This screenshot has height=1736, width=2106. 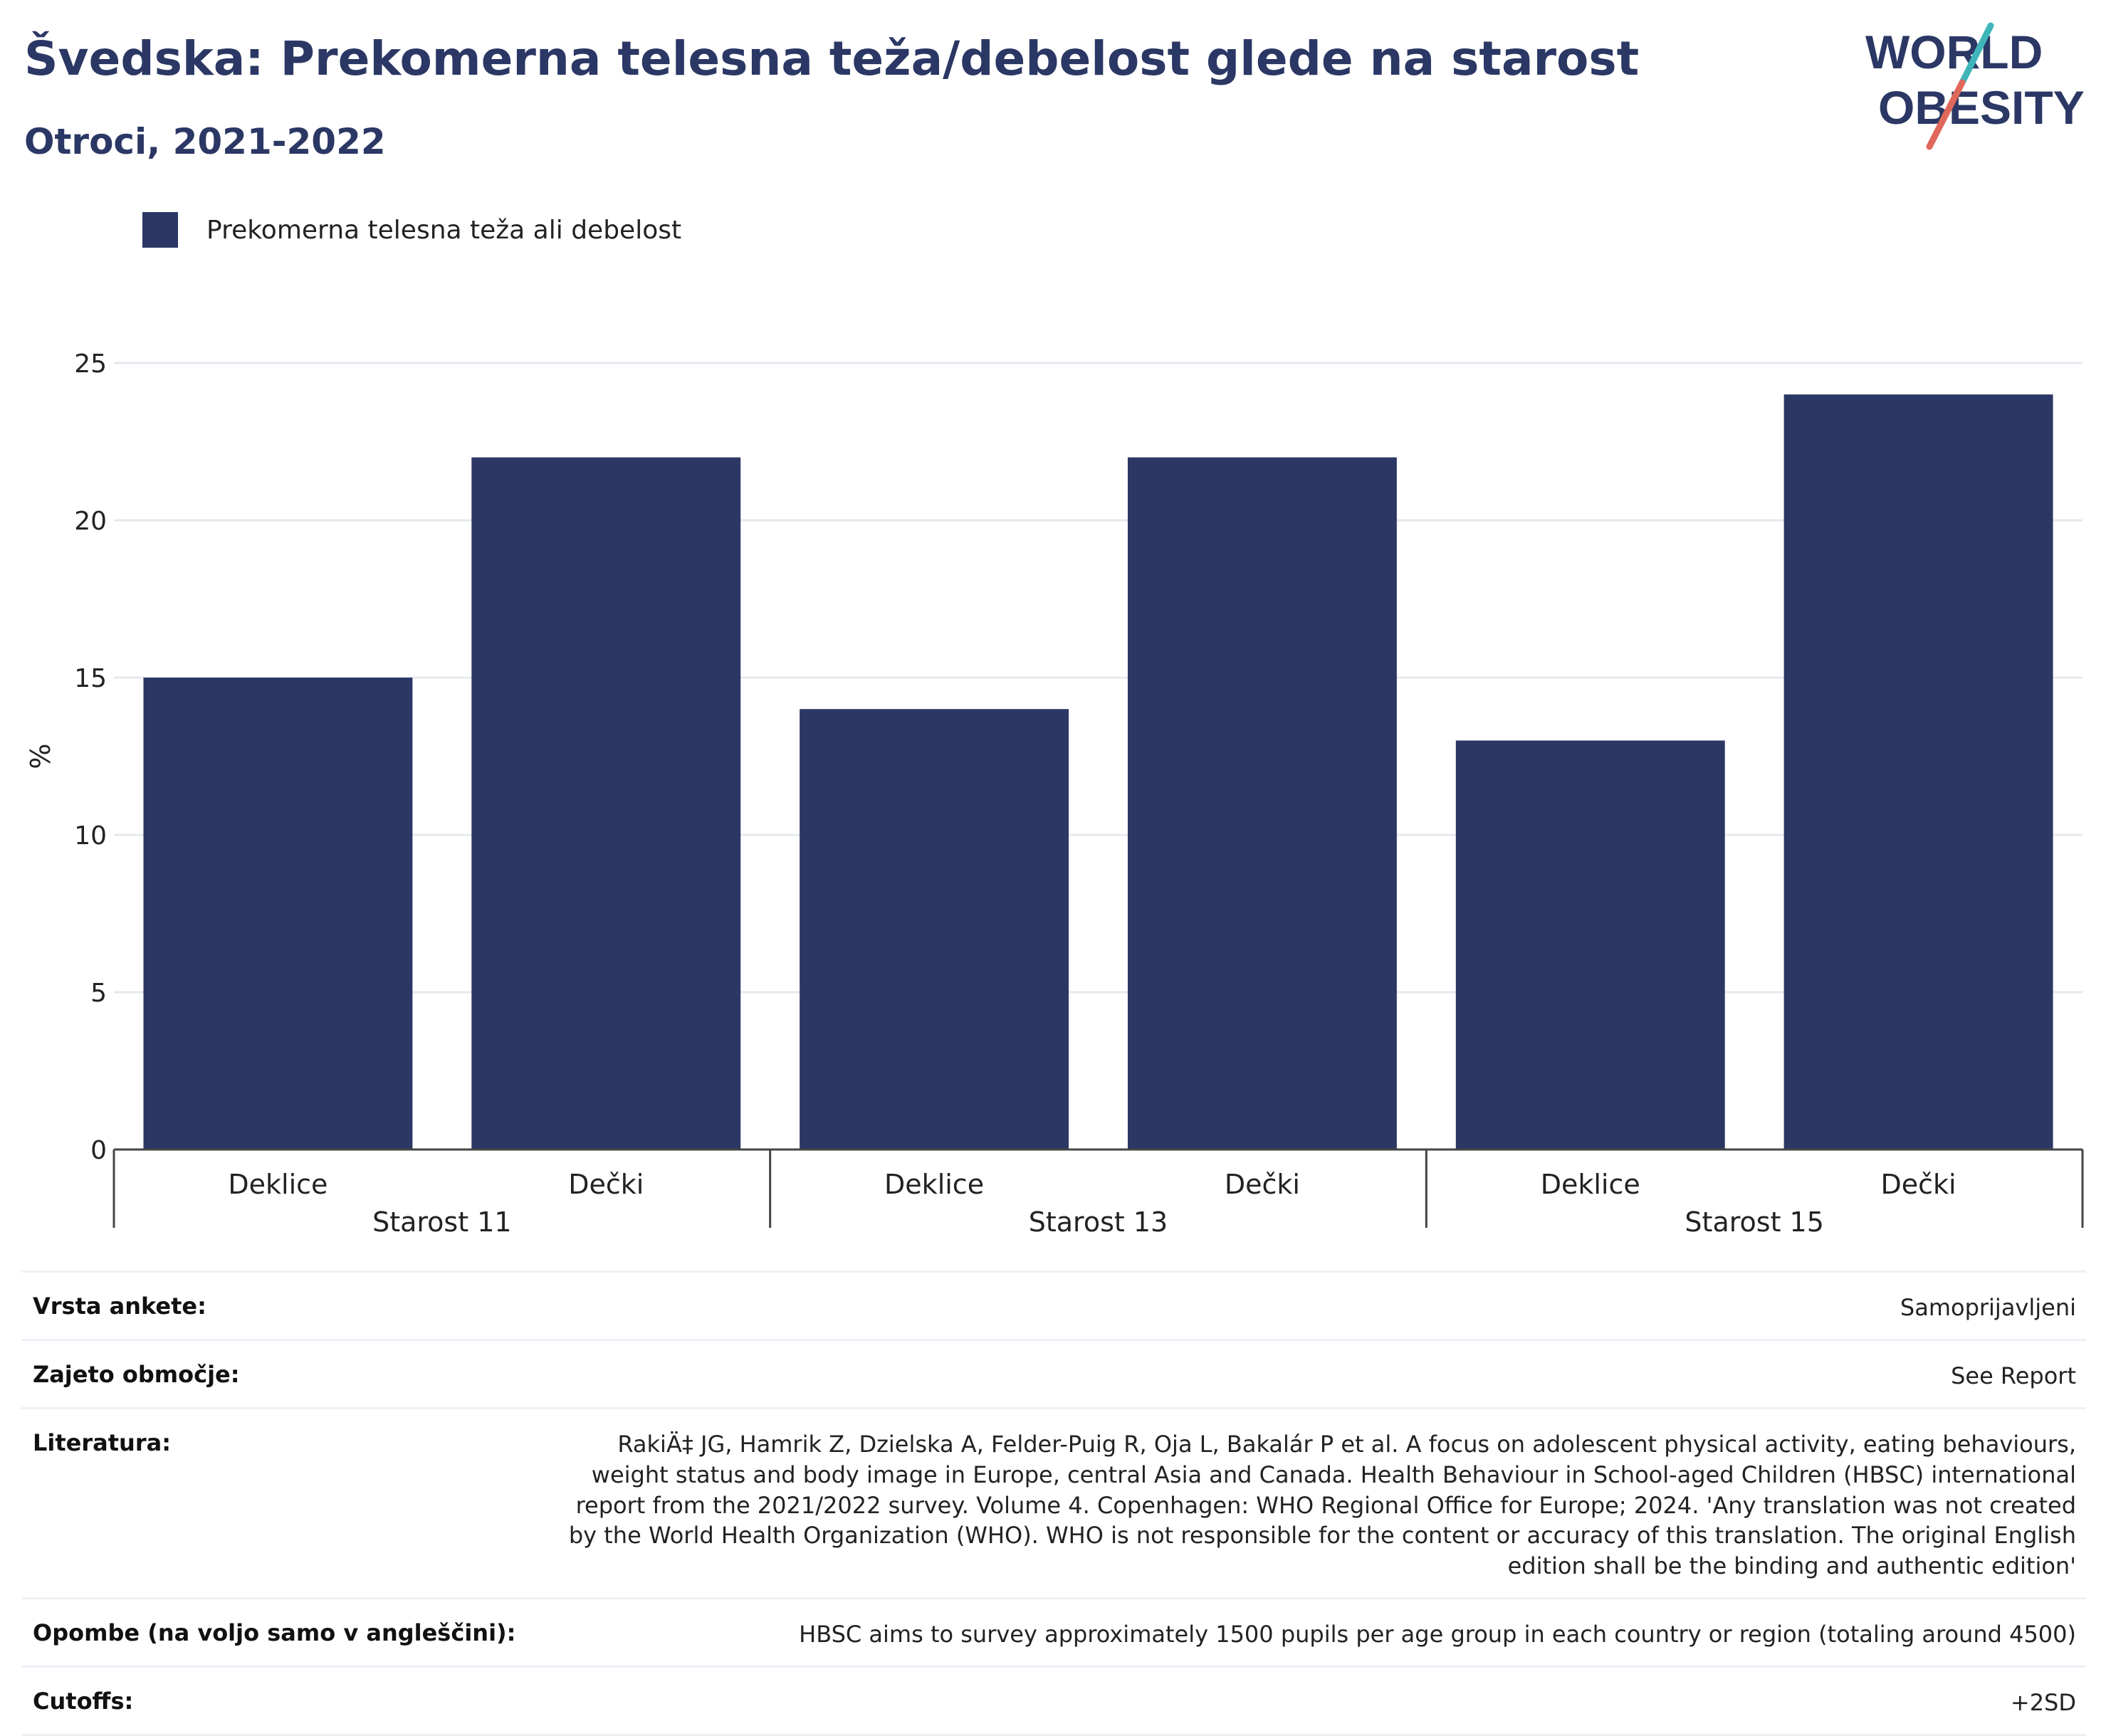 I want to click on chart-legend: Prekomerna telesna teža ali debelost, so click(x=411, y=230).